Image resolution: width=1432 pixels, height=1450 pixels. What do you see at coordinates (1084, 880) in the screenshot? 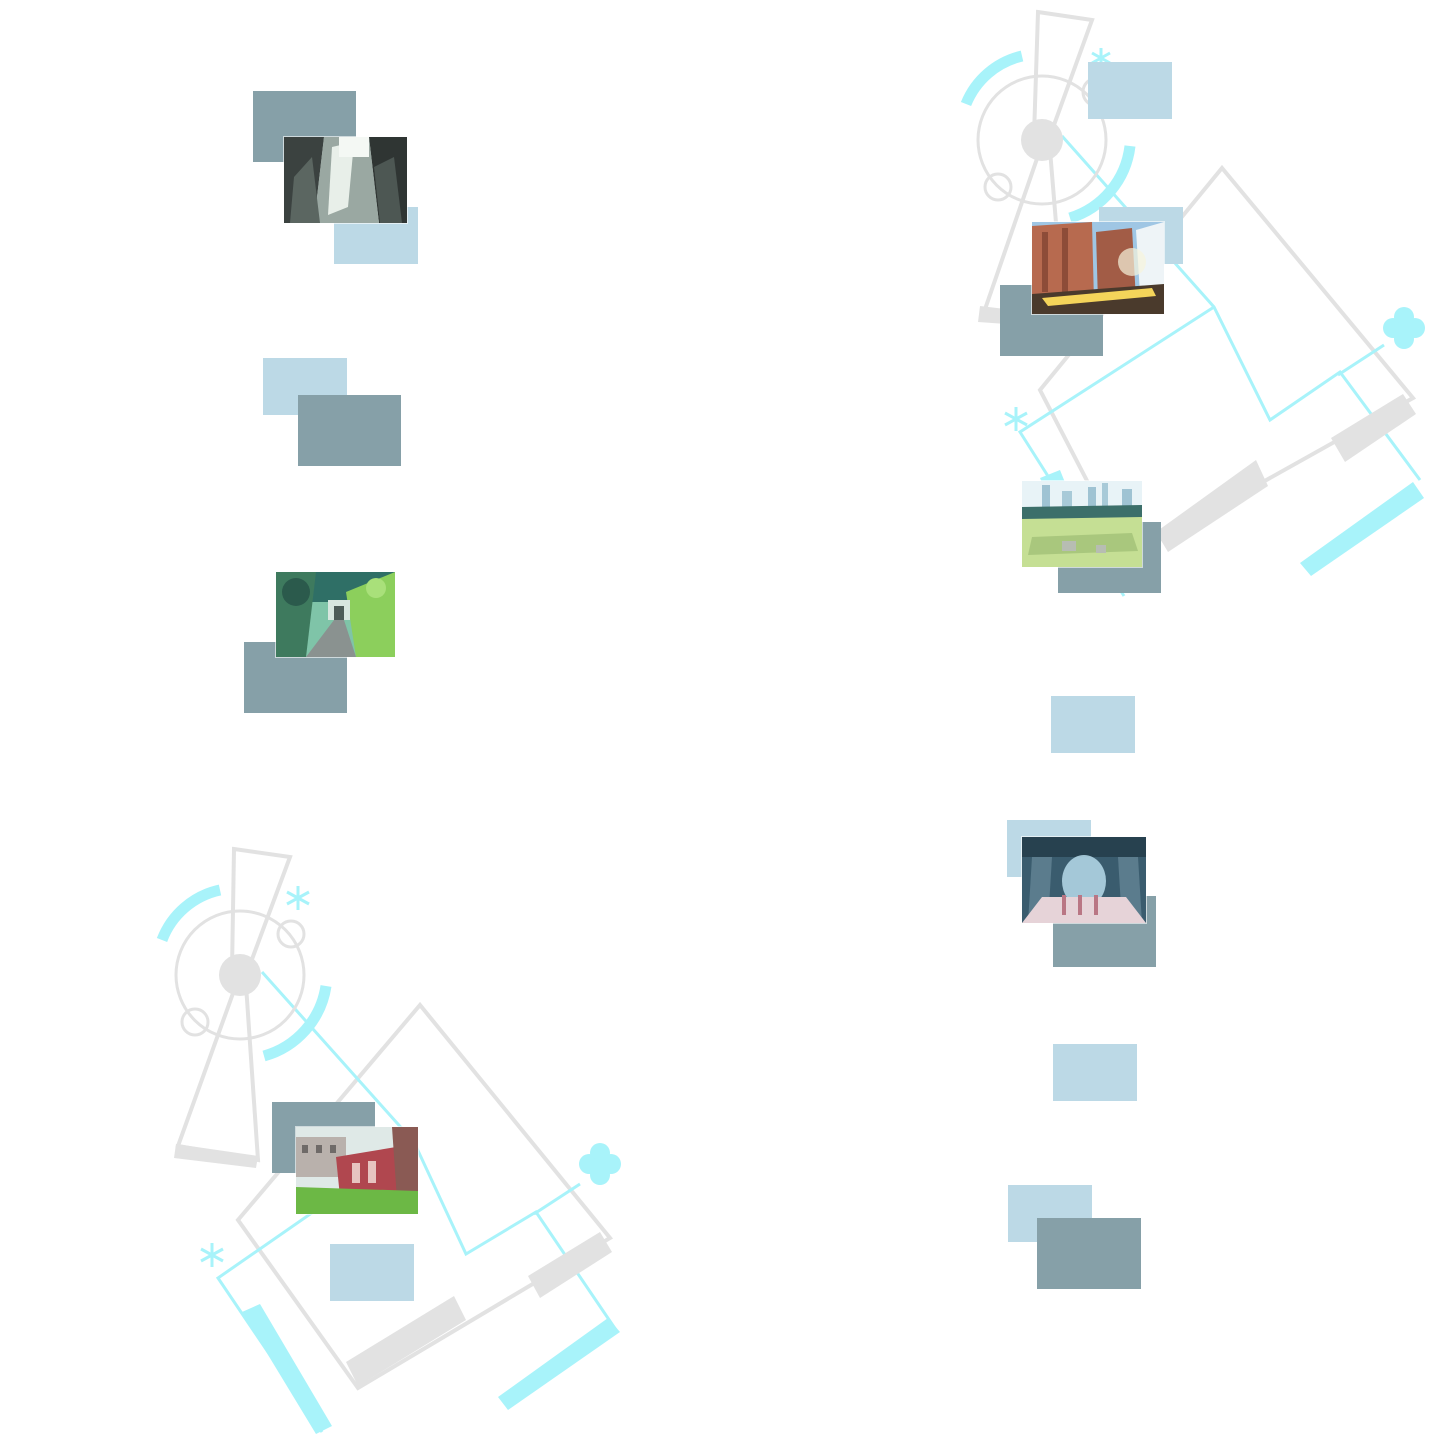
I see `scene-thumbnail-cathedral-hall` at bounding box center [1084, 880].